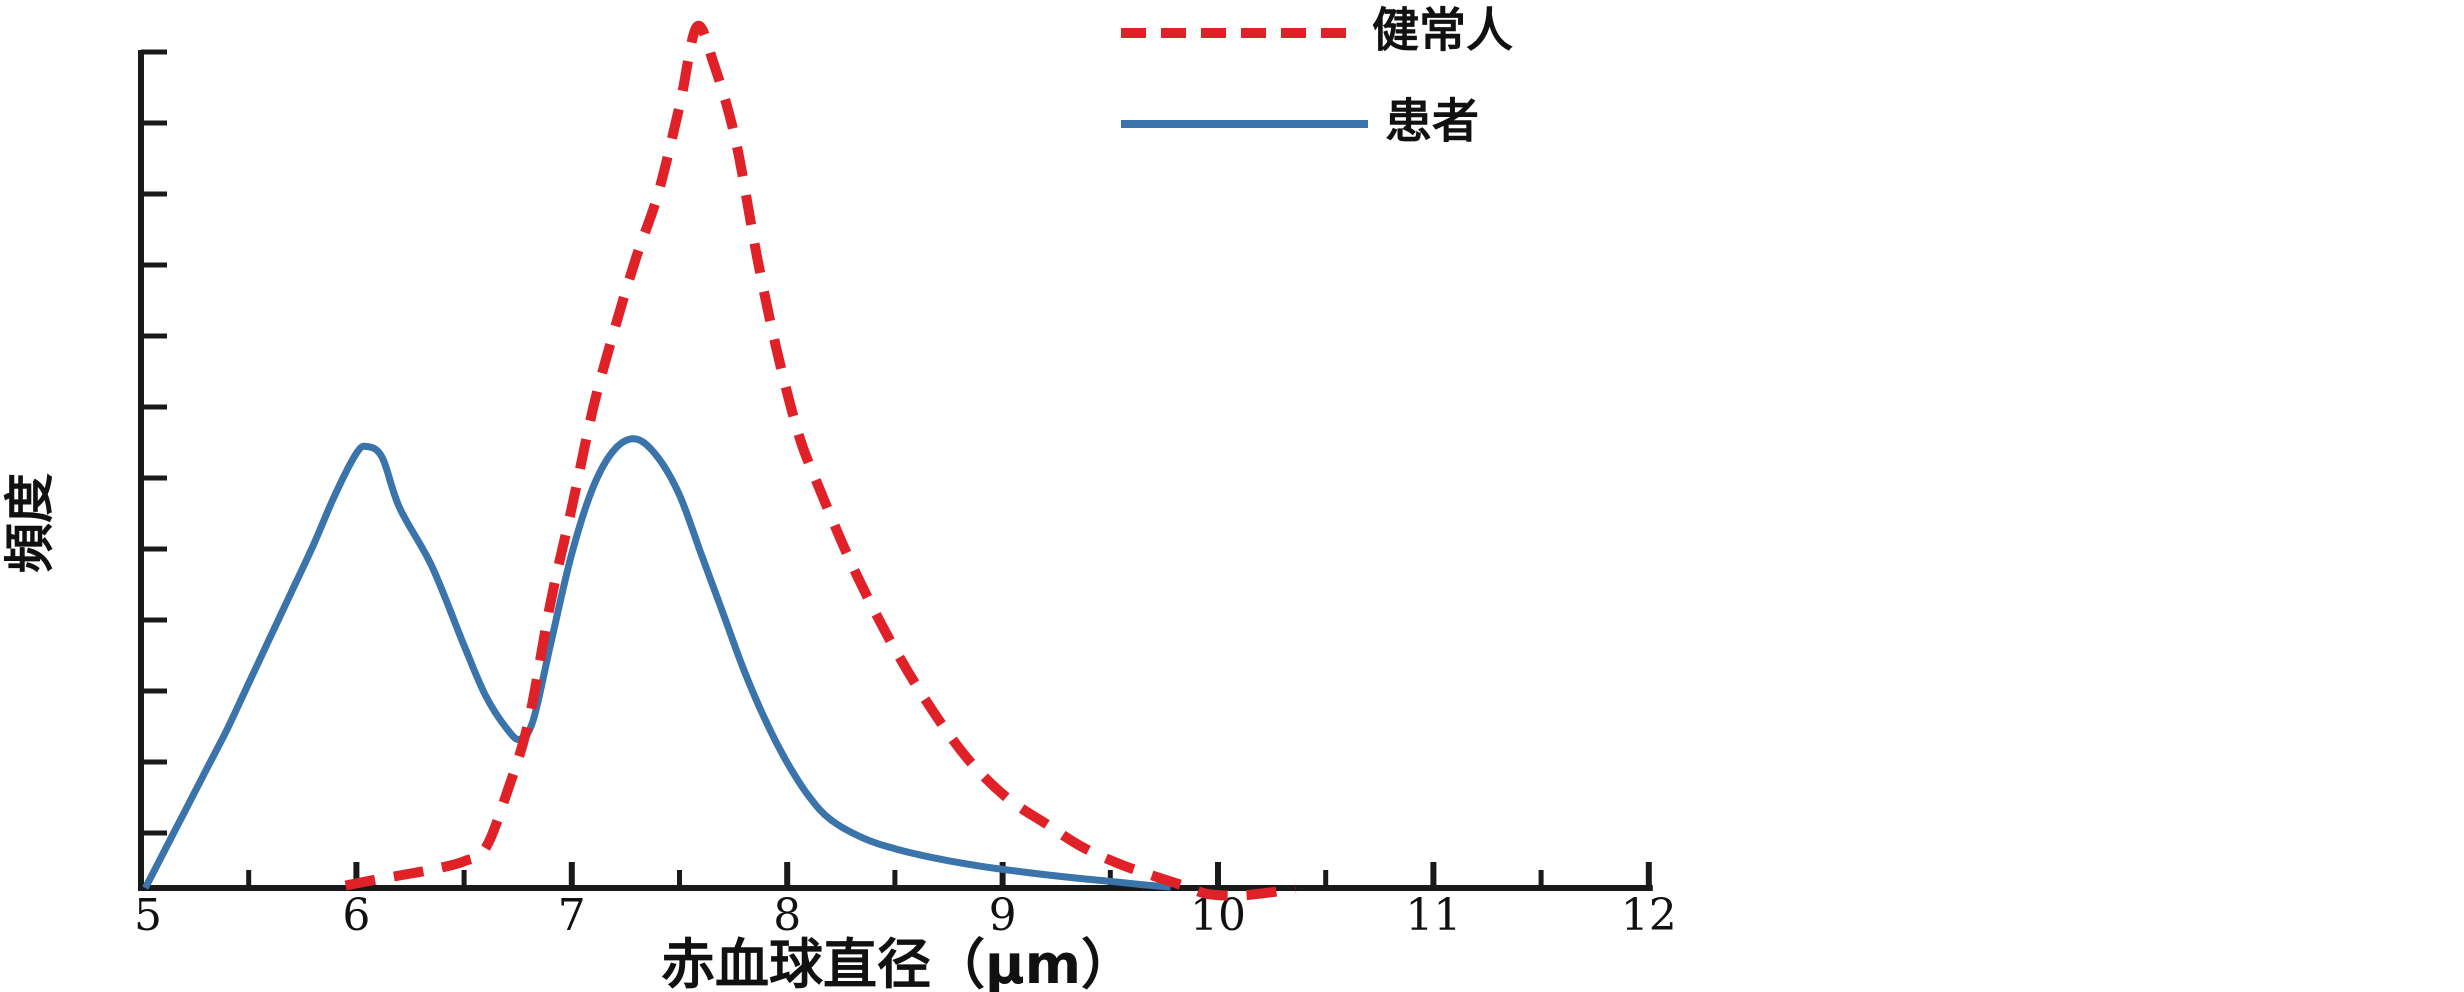 The height and width of the screenshot is (992, 2464). What do you see at coordinates (30, 523) in the screenshot?
I see `y-axis-label: 頻度` at bounding box center [30, 523].